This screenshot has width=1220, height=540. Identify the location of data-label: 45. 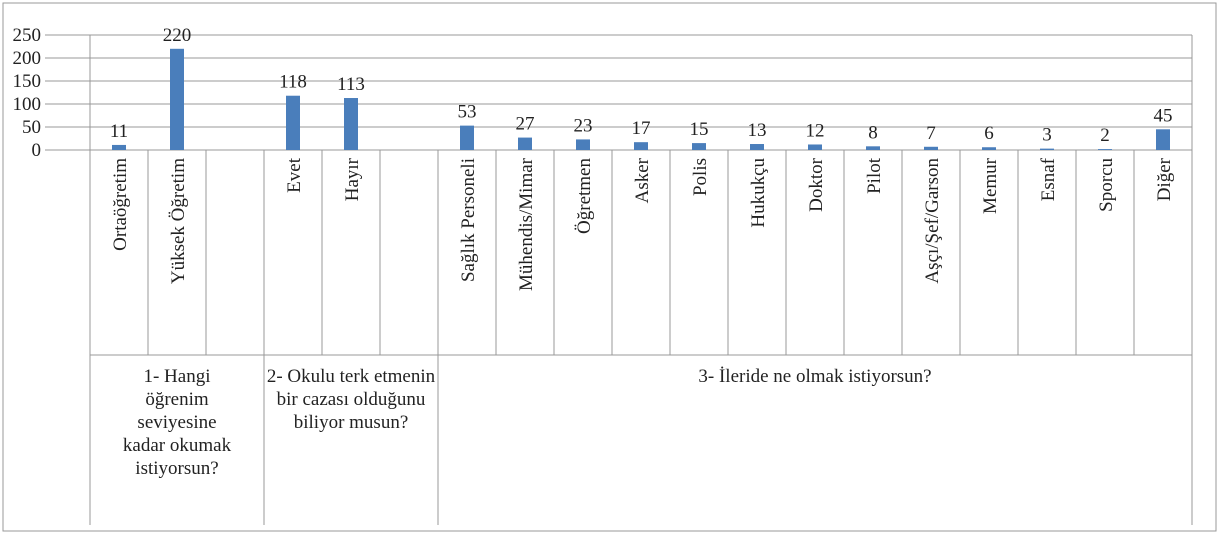
(1163, 115).